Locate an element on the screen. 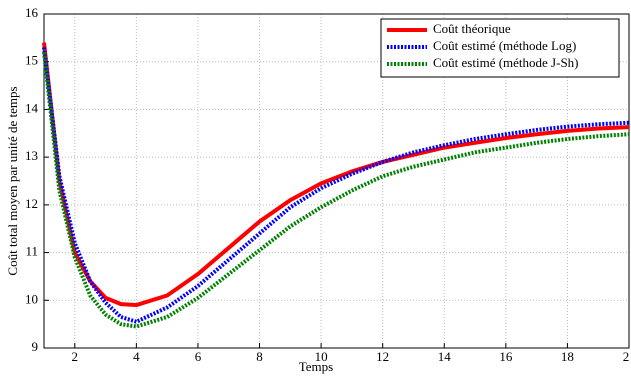 The height and width of the screenshot is (376, 631). y-tick-label: 12 is located at coordinates (31, 203).